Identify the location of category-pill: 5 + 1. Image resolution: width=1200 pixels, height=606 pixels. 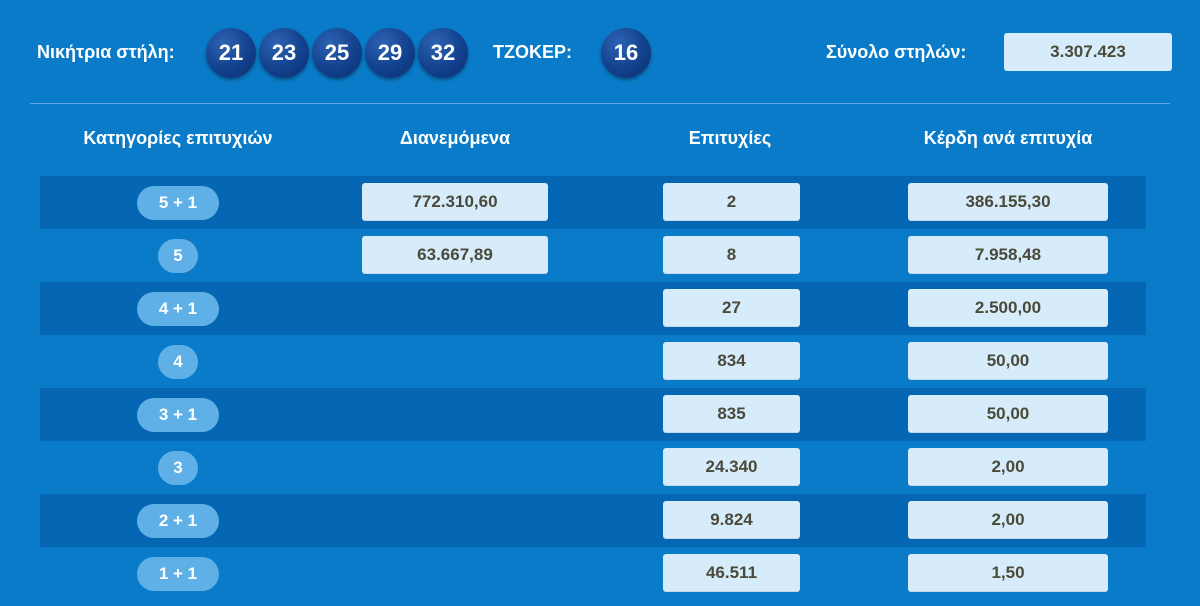
(178, 203).